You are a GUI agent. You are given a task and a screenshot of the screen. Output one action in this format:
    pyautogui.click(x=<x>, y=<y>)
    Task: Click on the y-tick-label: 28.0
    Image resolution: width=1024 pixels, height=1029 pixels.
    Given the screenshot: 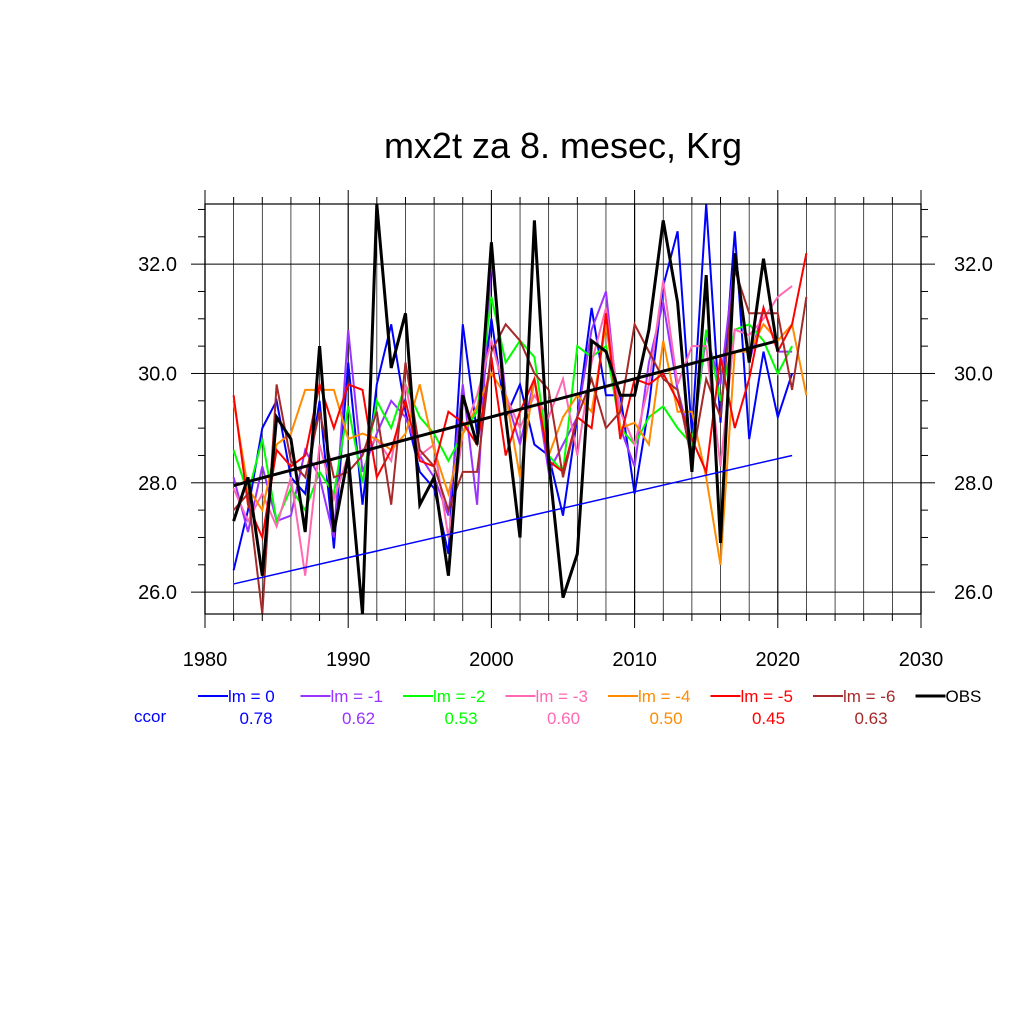 What is the action you would take?
    pyautogui.click(x=157, y=484)
    